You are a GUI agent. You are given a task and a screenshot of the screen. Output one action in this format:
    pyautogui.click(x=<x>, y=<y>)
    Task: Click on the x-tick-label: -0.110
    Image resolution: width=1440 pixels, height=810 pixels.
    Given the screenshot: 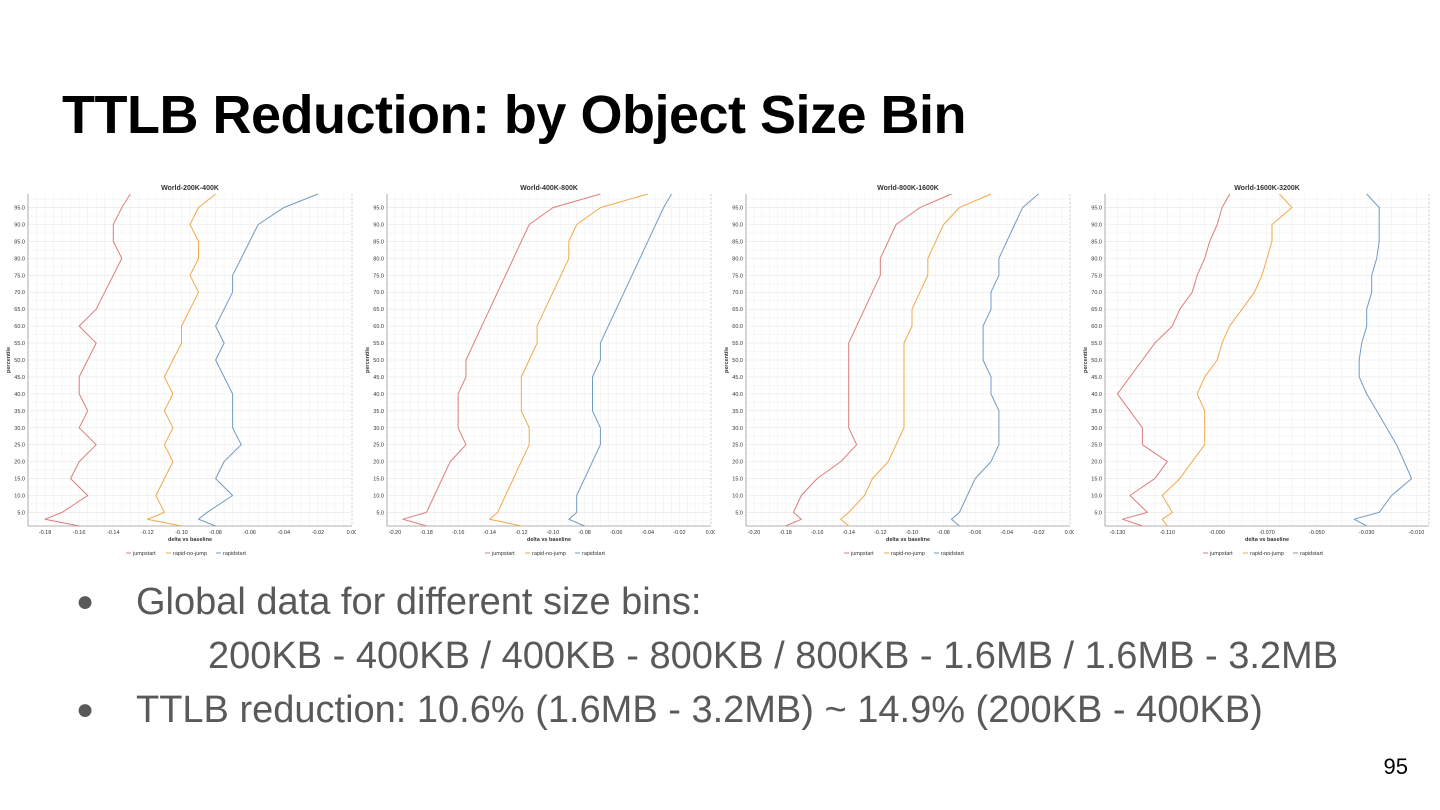 What is the action you would take?
    pyautogui.click(x=1167, y=533)
    